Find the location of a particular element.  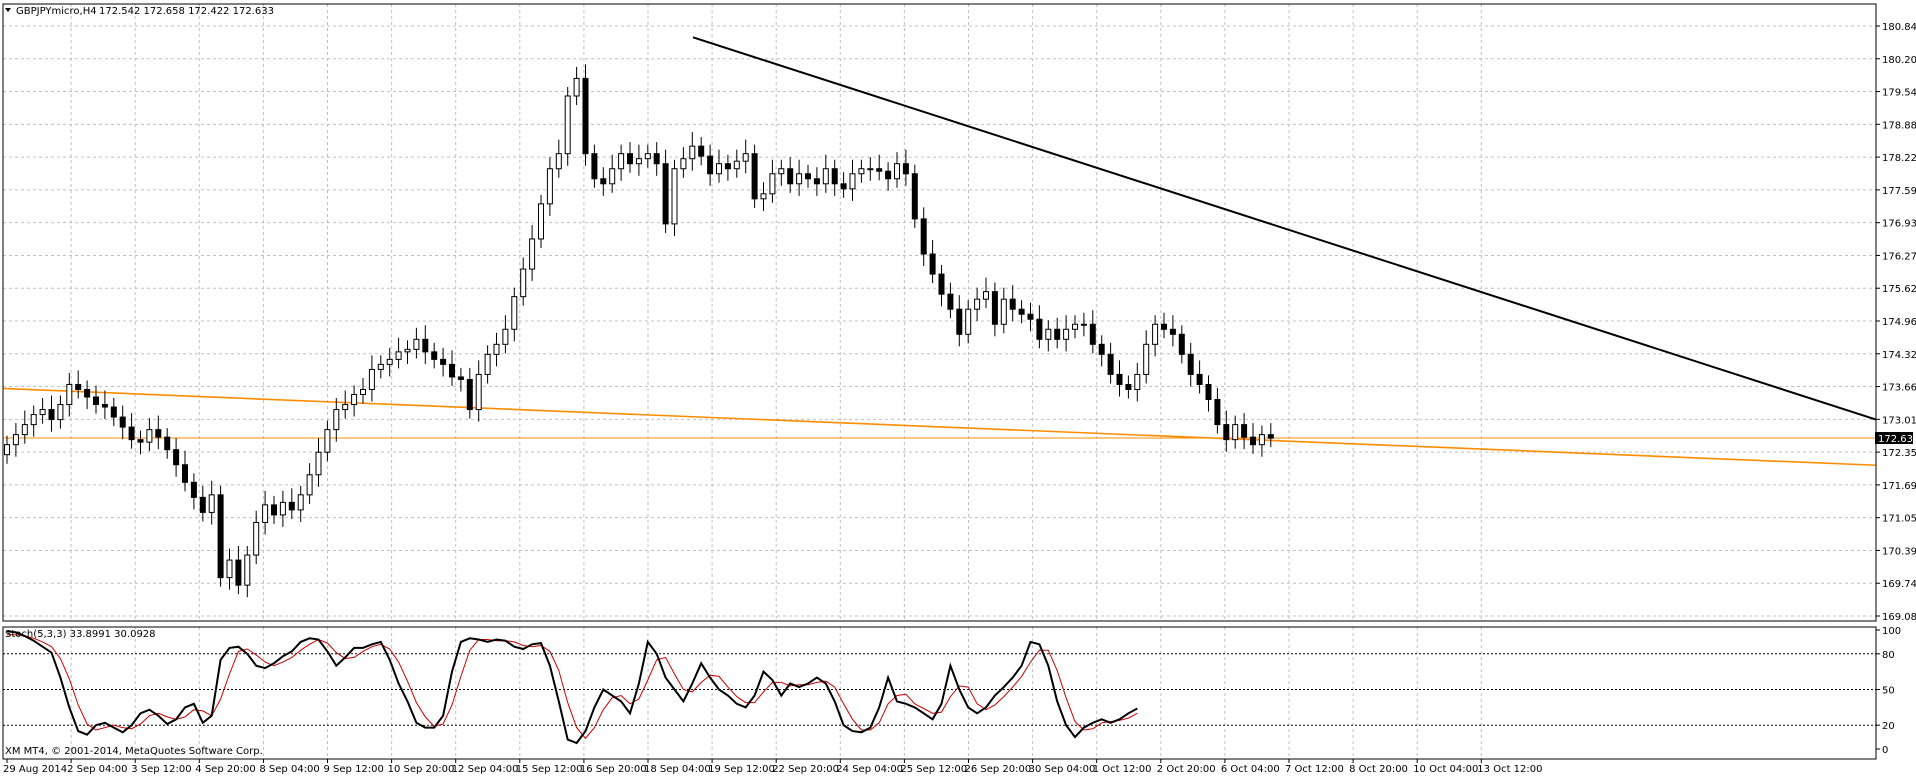

time-tick-label: 9 Sep 12:00 is located at coordinates (354, 769).